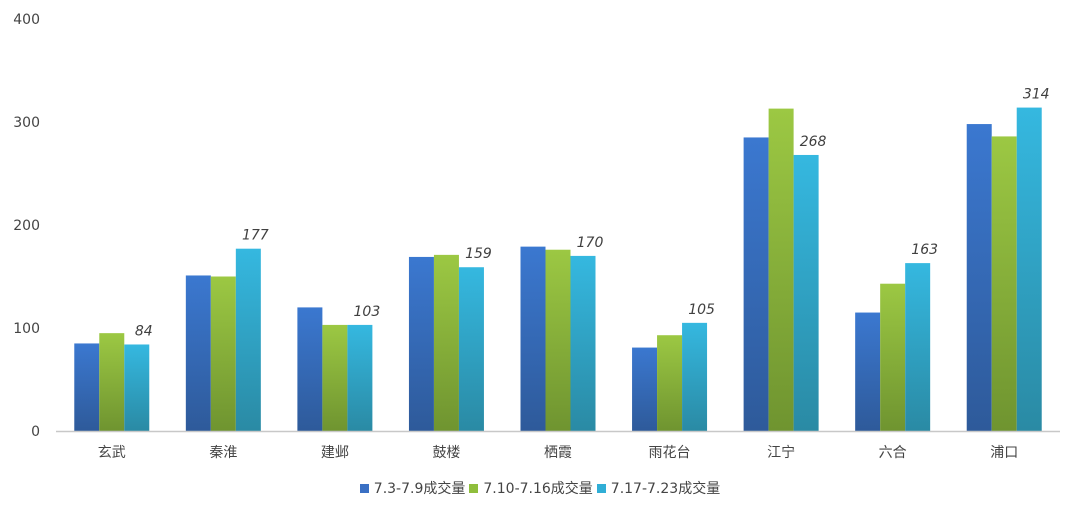 This screenshot has height=514, width=1080. Describe the element at coordinates (665, 489) in the screenshot. I see `legend-label: 7.17-7.23成交量` at that location.